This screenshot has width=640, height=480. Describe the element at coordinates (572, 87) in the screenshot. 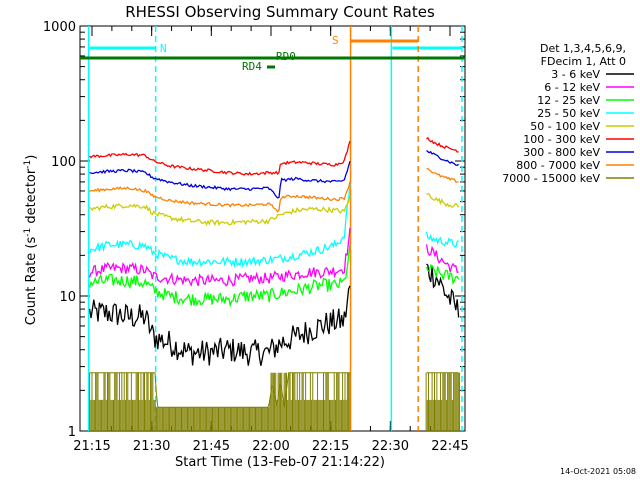

I see `legend-entry-label: 6 - 12 keV` at that location.